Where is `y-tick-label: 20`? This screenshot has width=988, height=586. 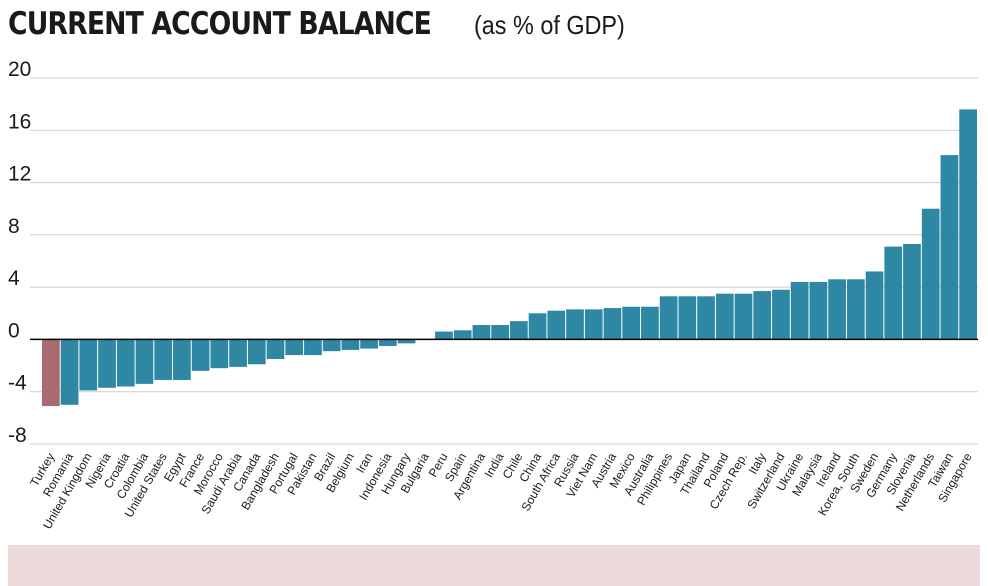
y-tick-label: 20 is located at coordinates (19, 69).